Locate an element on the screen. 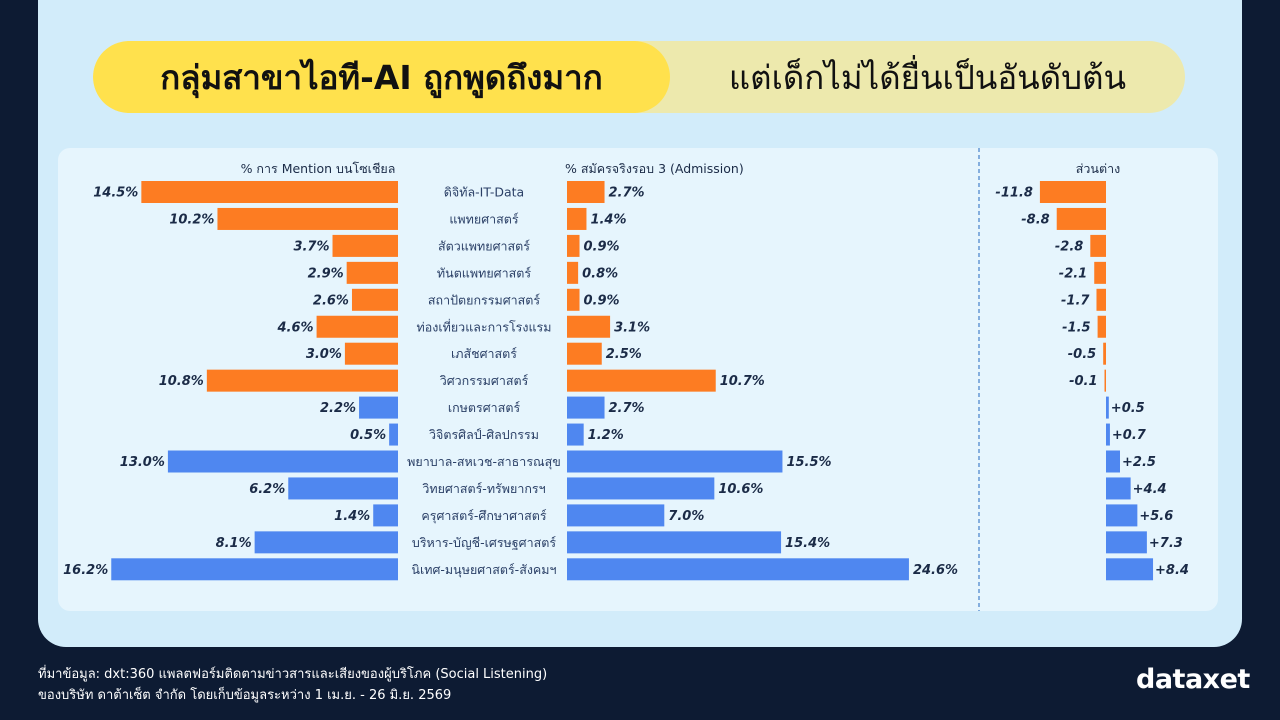 The image size is (1280, 720). mention-label: 10.2% is located at coordinates (191, 219).